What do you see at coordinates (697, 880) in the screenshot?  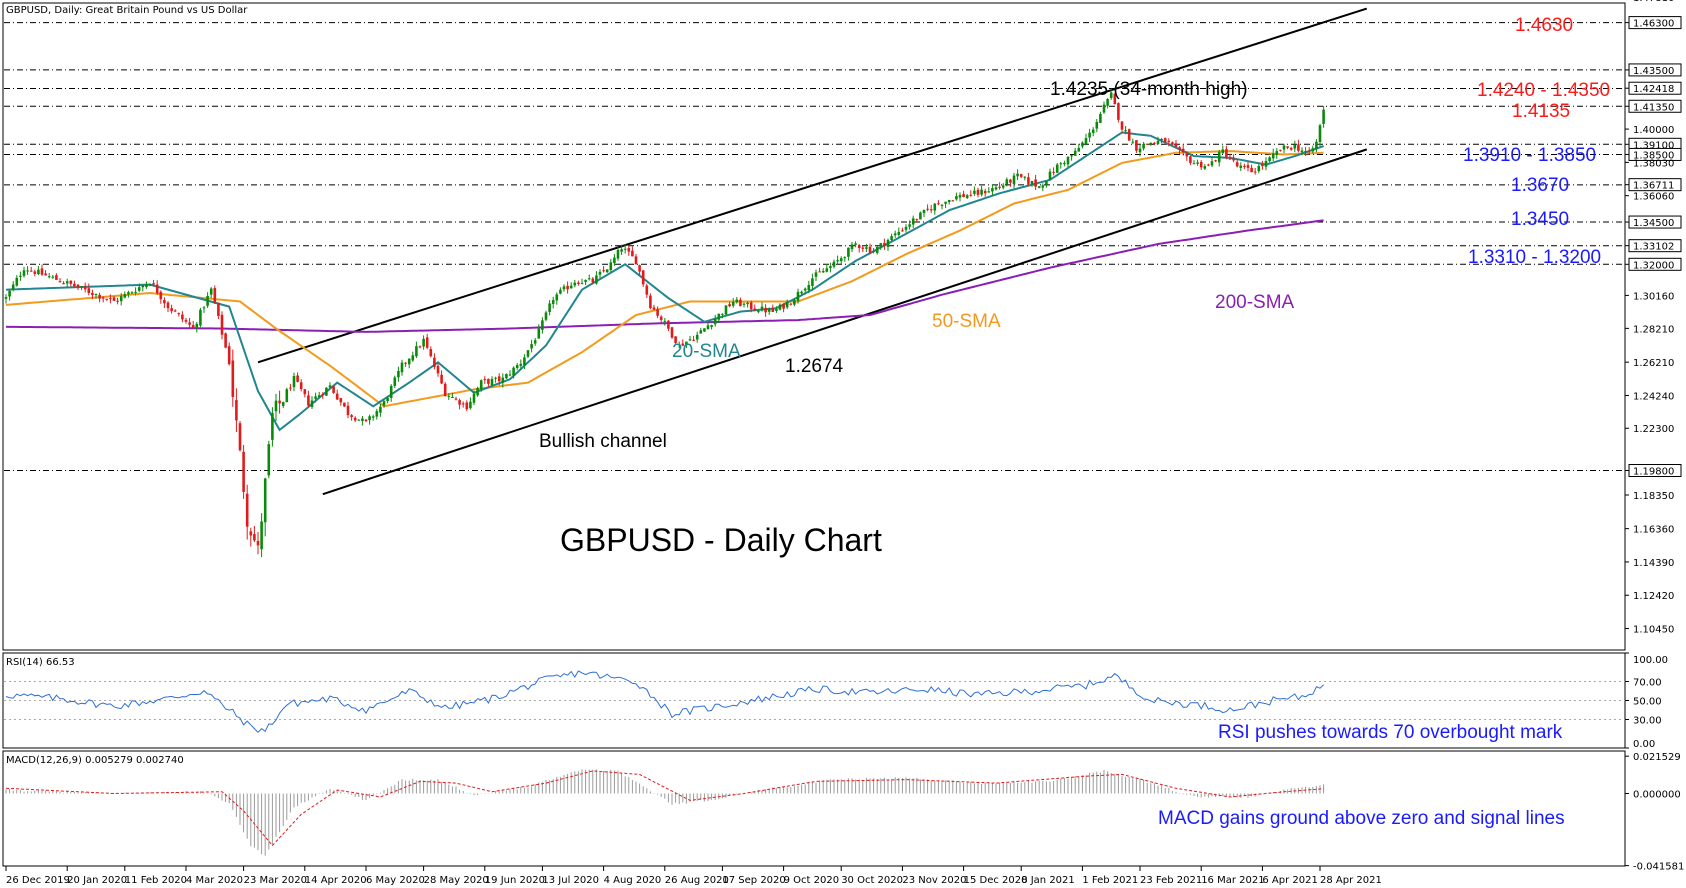 I see `date-tick-label: 26 Aug 2020` at bounding box center [697, 880].